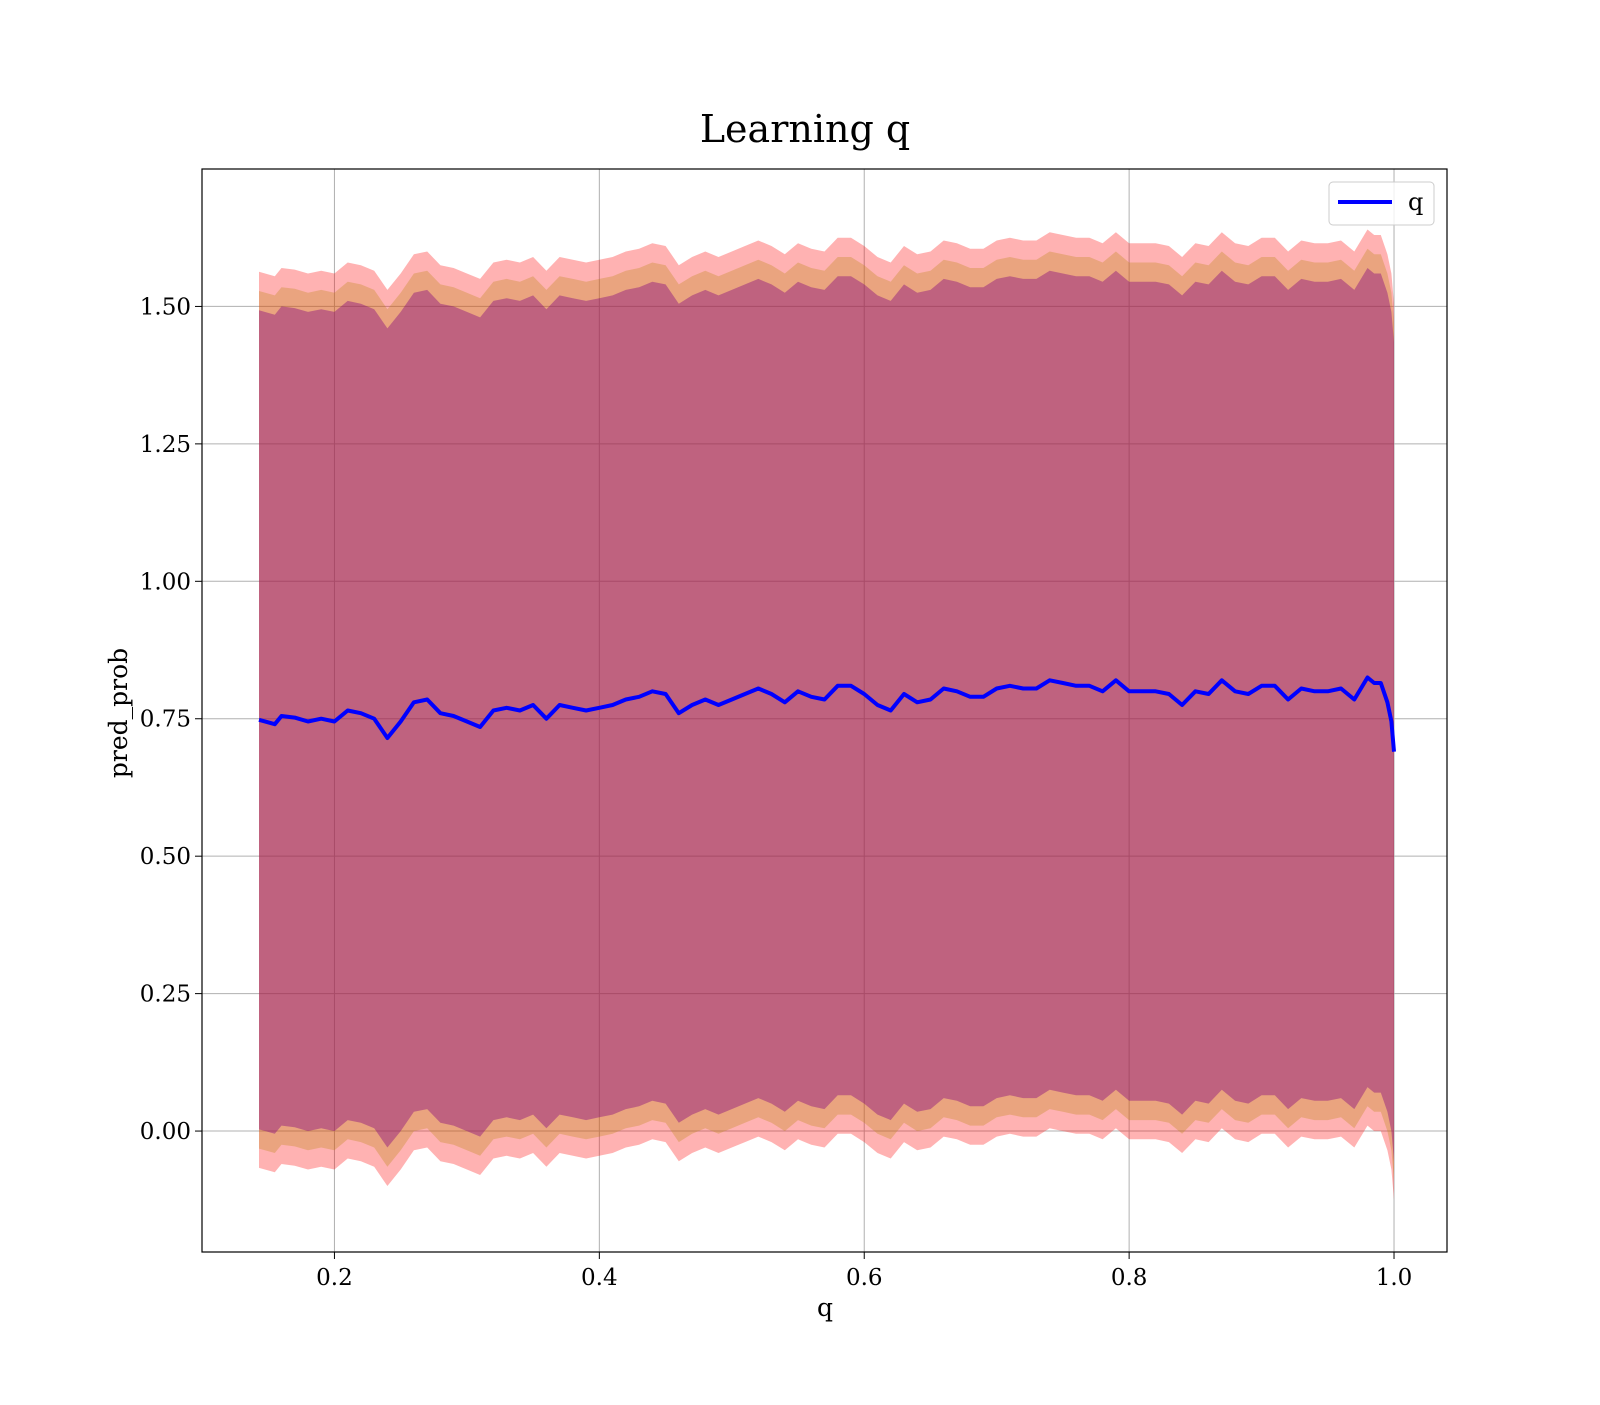  What do you see at coordinates (805, 129) in the screenshot?
I see `chart-title: Learning q` at bounding box center [805, 129].